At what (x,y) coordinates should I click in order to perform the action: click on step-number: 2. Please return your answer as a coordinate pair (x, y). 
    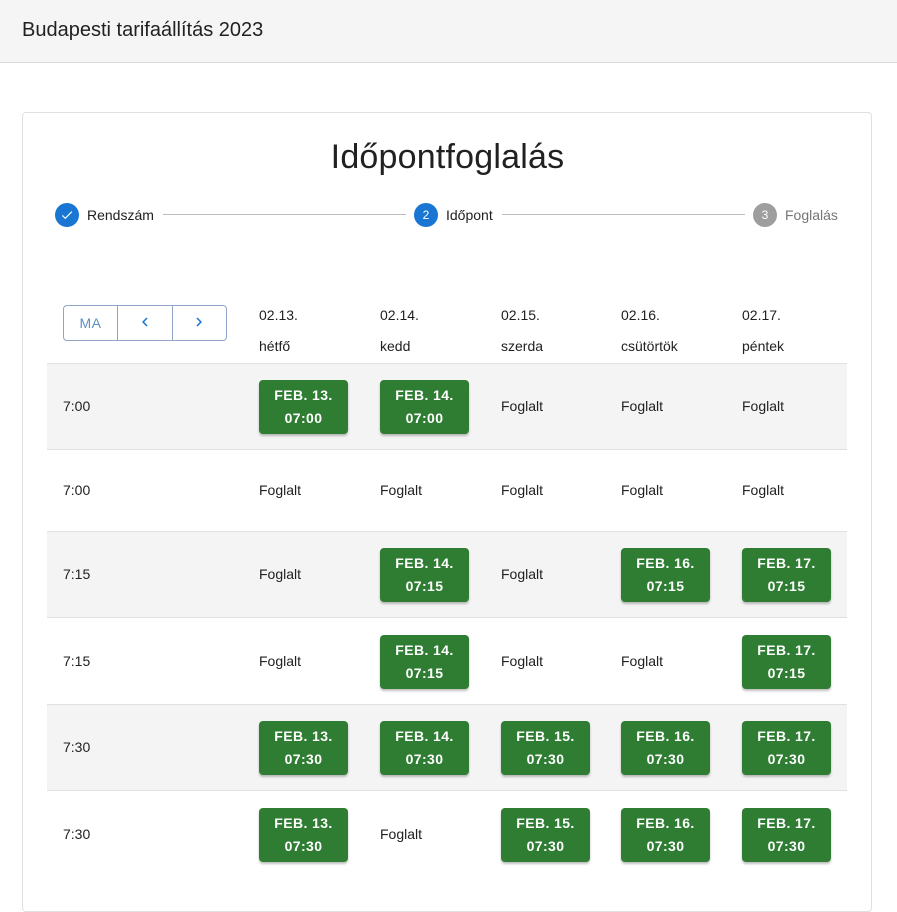
    Looking at the image, I should click on (426, 215).